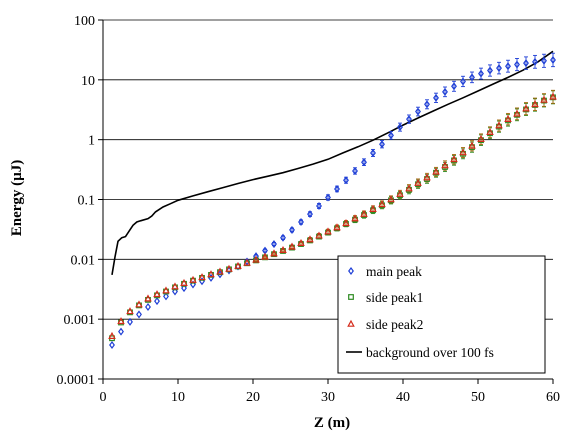  I want to click on y-tick-label: 0.1, so click(87, 201).